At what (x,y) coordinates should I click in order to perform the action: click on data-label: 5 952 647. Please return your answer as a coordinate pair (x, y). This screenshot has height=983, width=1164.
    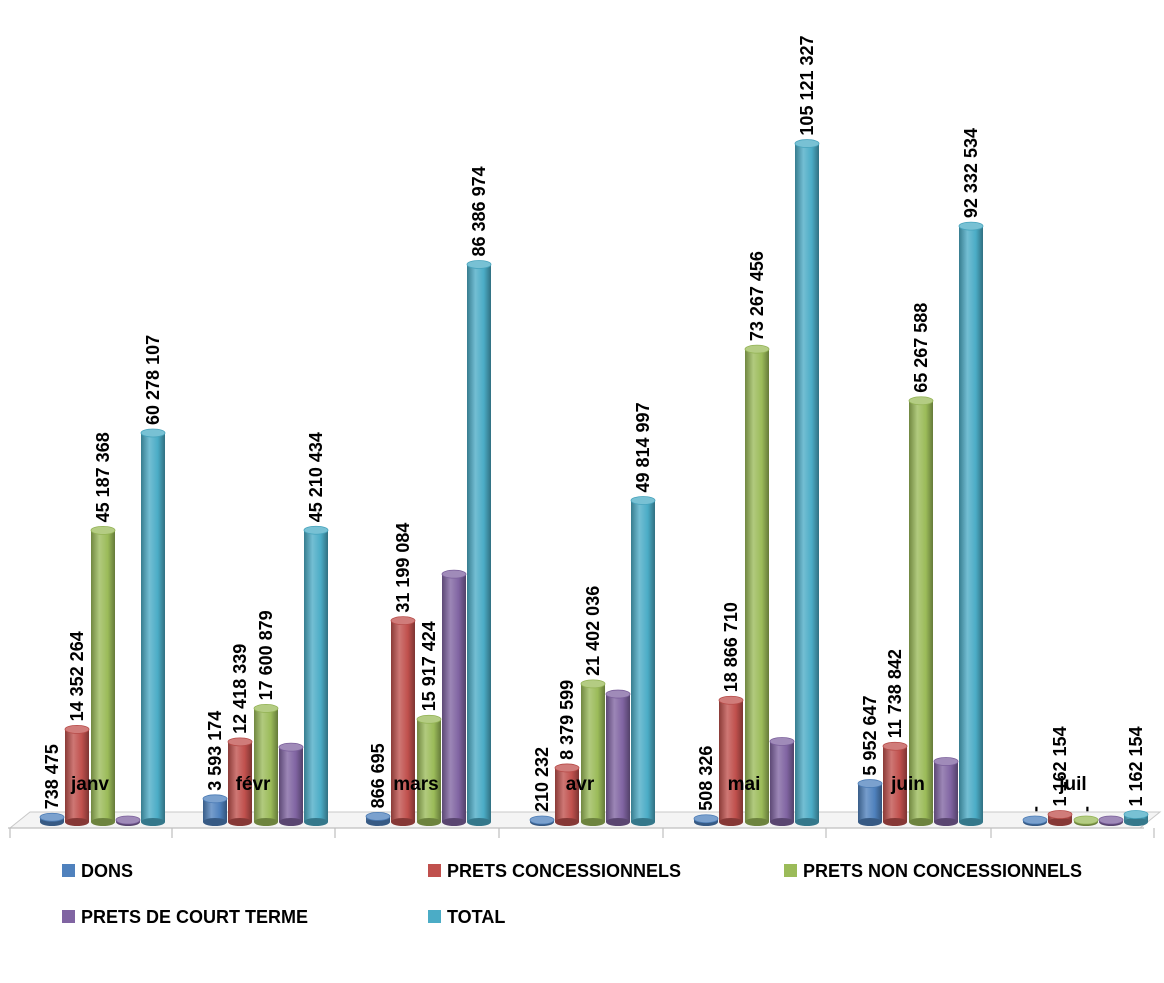
    Looking at the image, I should click on (870, 736).